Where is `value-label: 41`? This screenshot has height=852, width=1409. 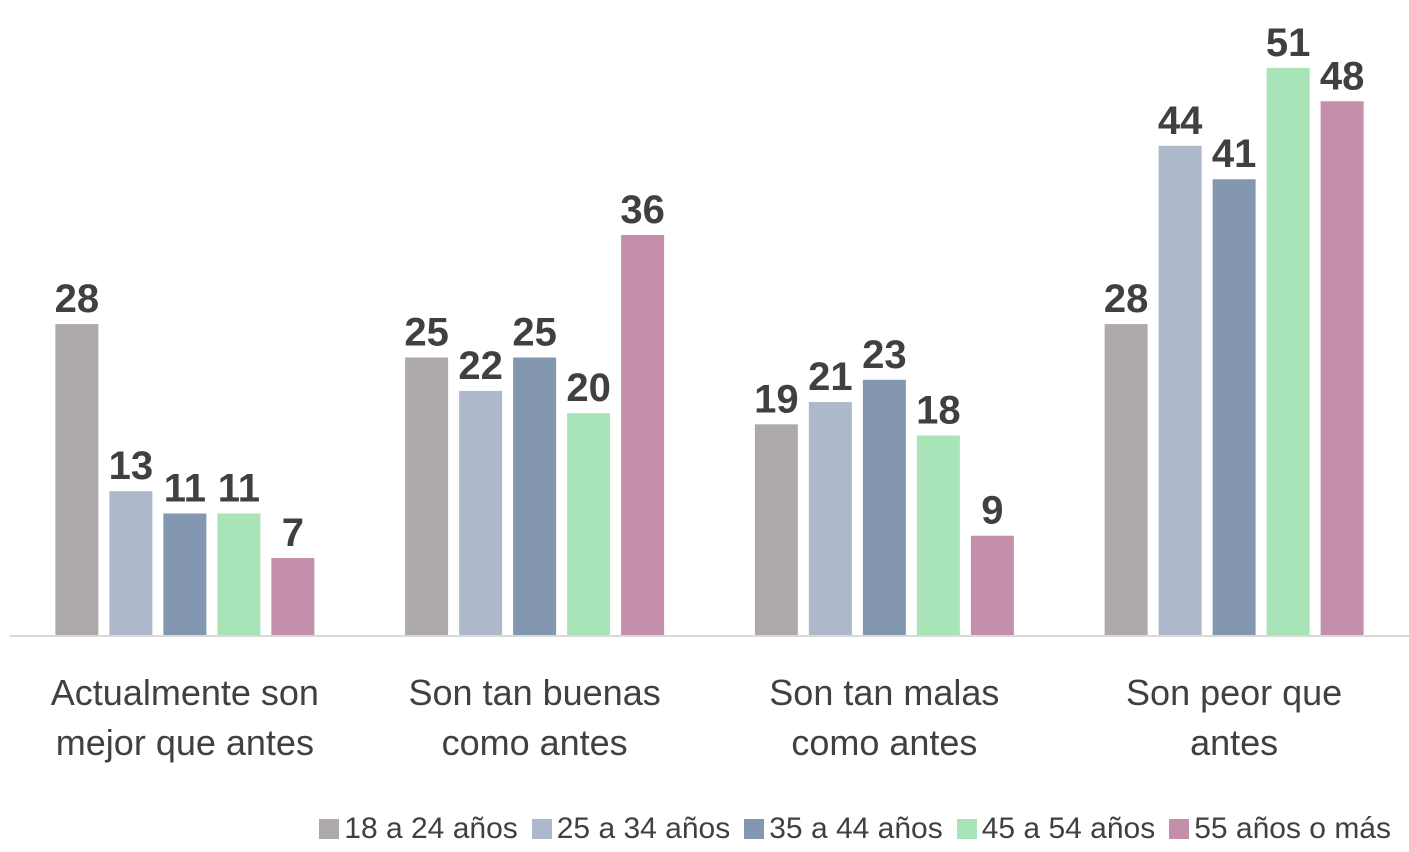
value-label: 41 is located at coordinates (1234, 154).